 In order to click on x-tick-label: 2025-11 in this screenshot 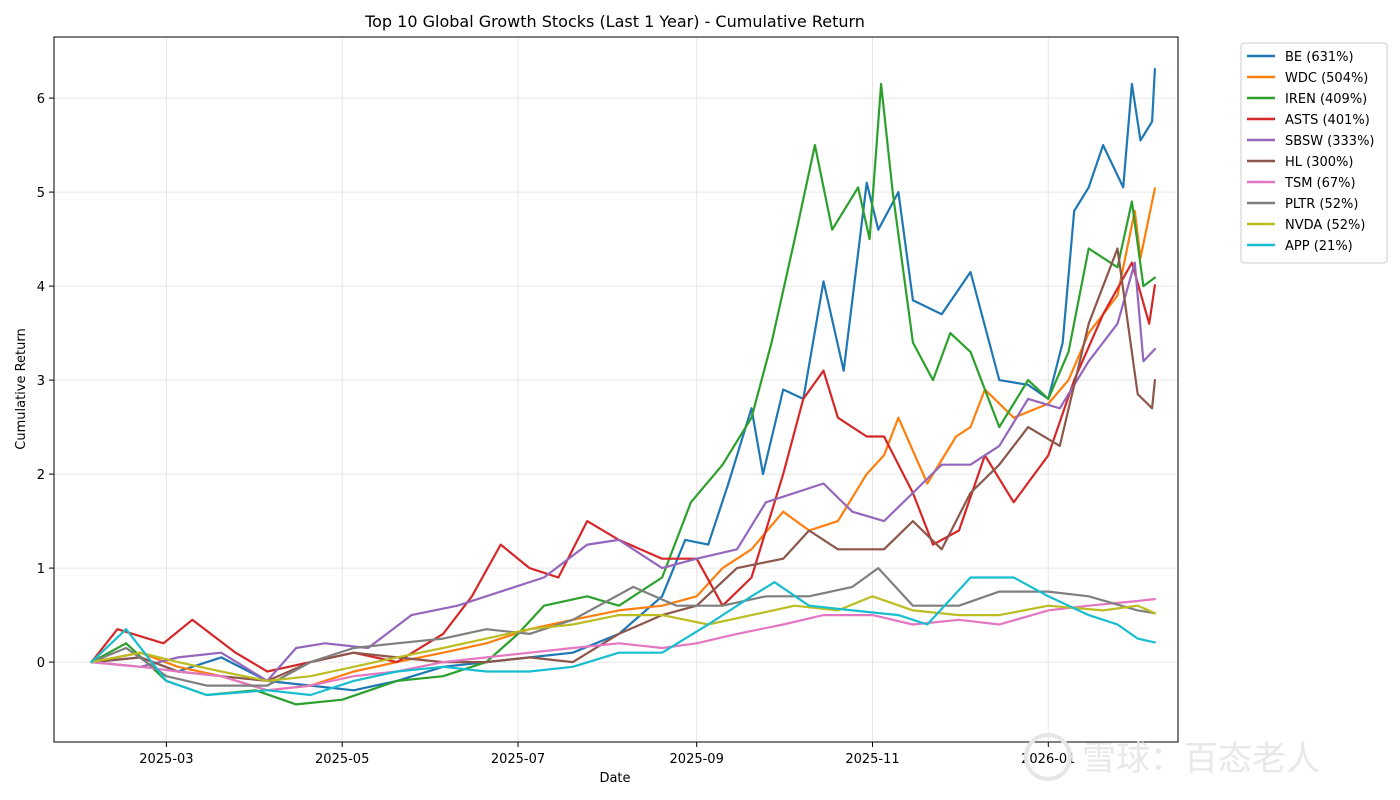, I will do `click(872, 759)`.